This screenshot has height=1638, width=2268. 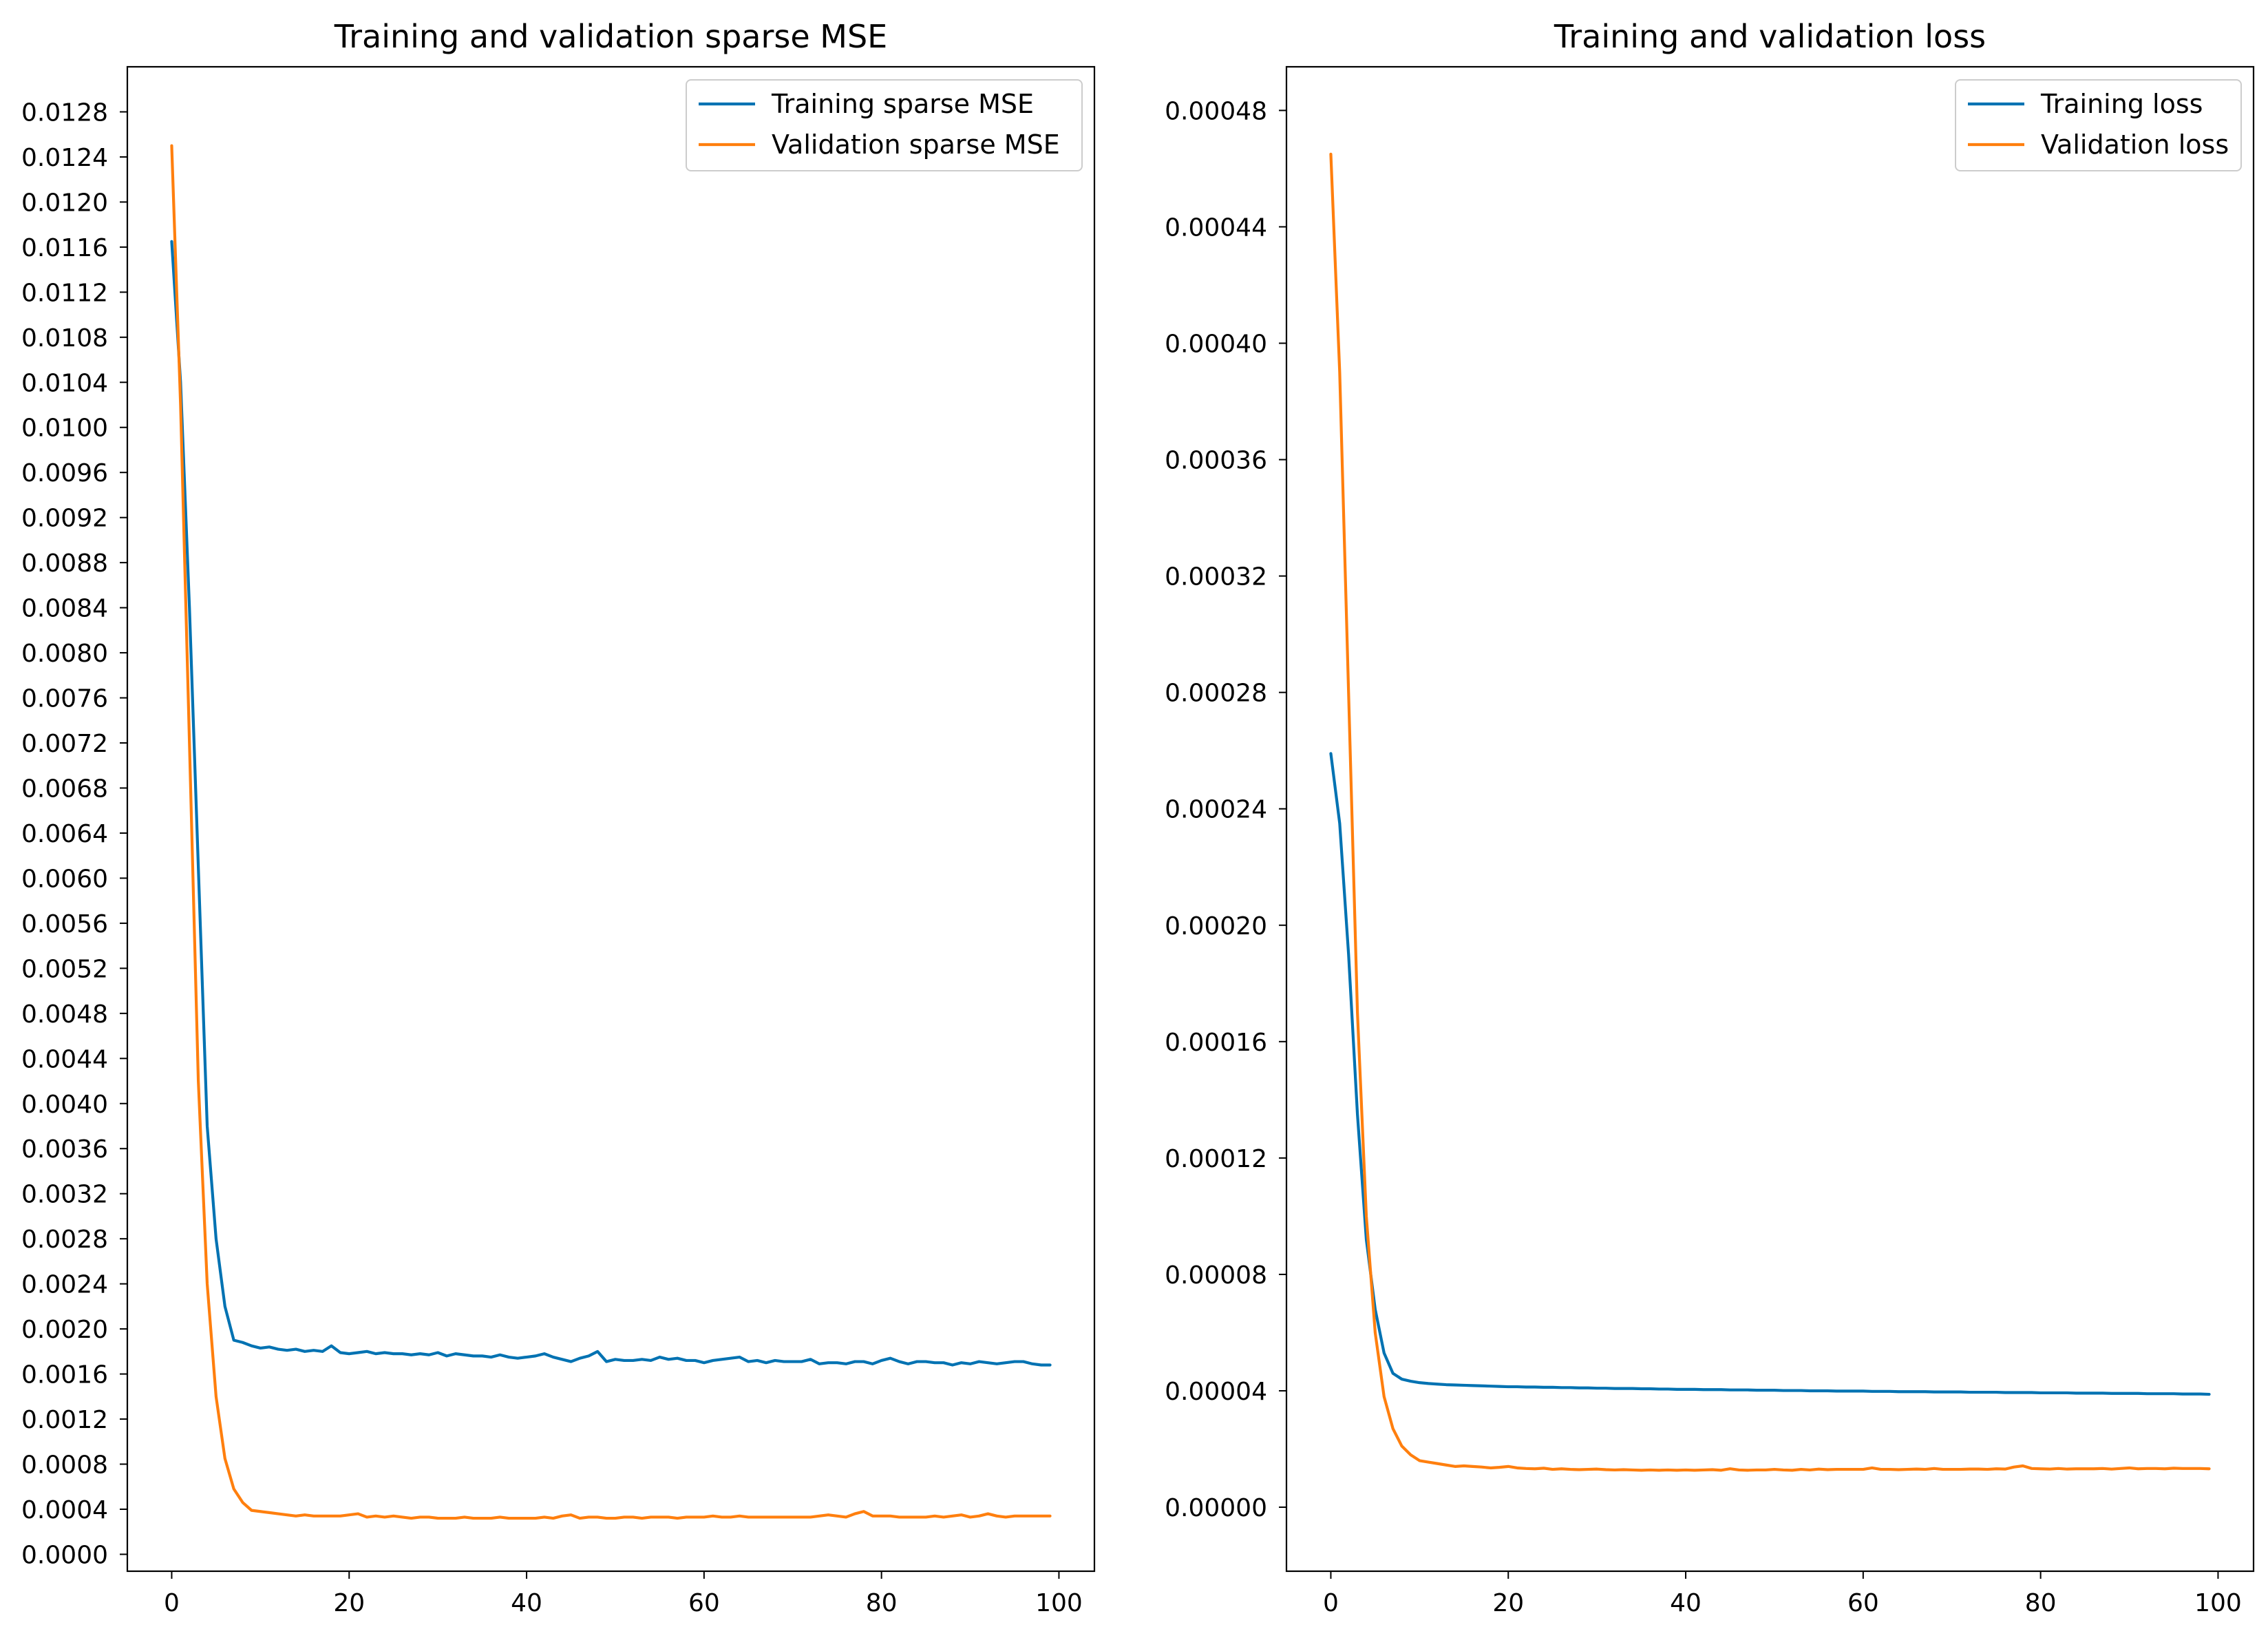 What do you see at coordinates (64, 654) in the screenshot?
I see `y-tick-label: 0.0080` at bounding box center [64, 654].